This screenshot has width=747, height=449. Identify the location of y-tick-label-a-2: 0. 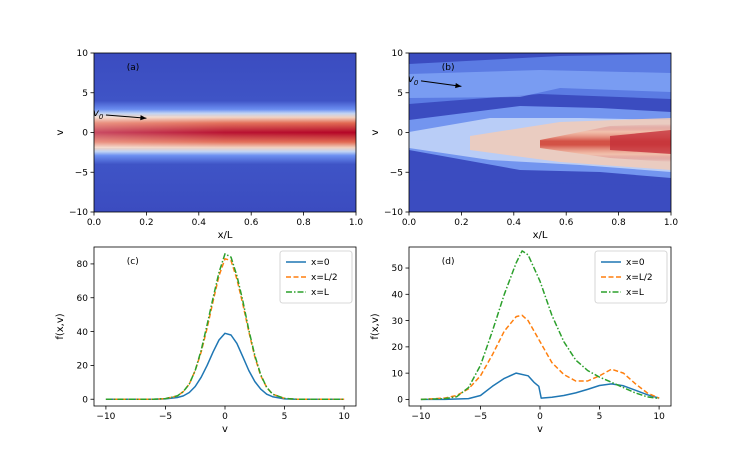
(85, 134).